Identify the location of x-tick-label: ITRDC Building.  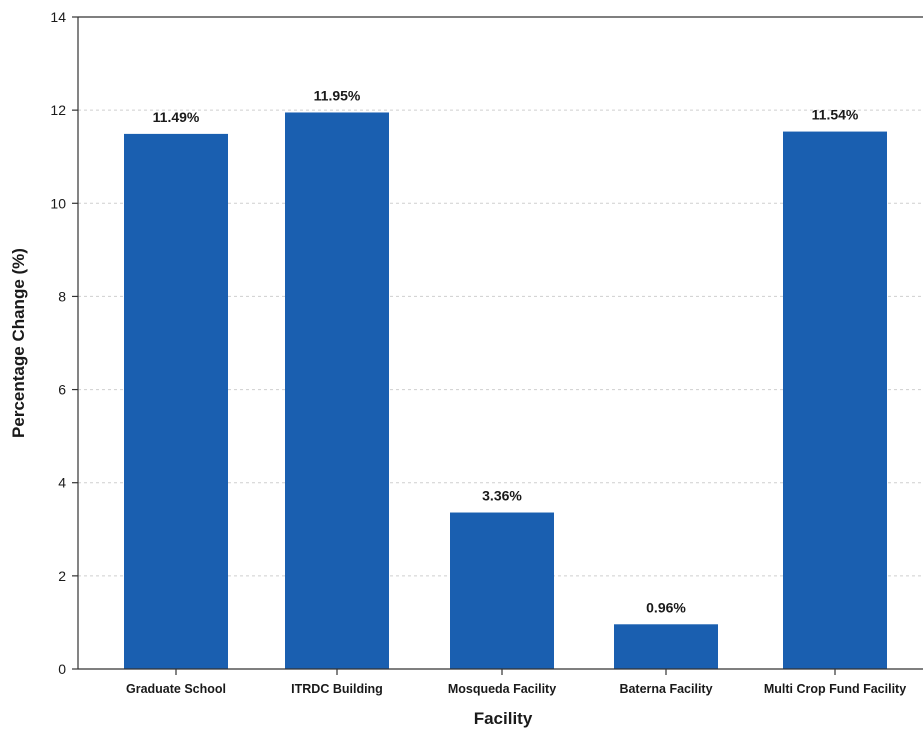
(337, 689).